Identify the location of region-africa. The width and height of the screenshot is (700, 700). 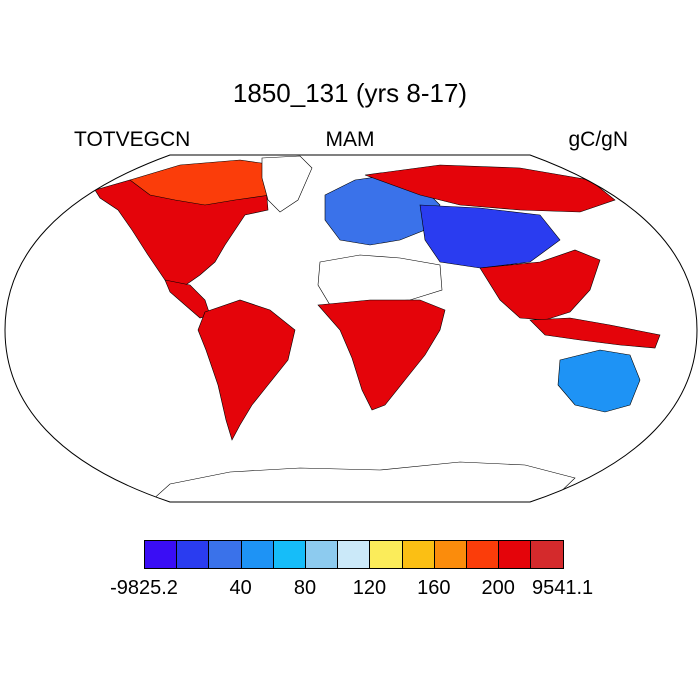
(381, 355).